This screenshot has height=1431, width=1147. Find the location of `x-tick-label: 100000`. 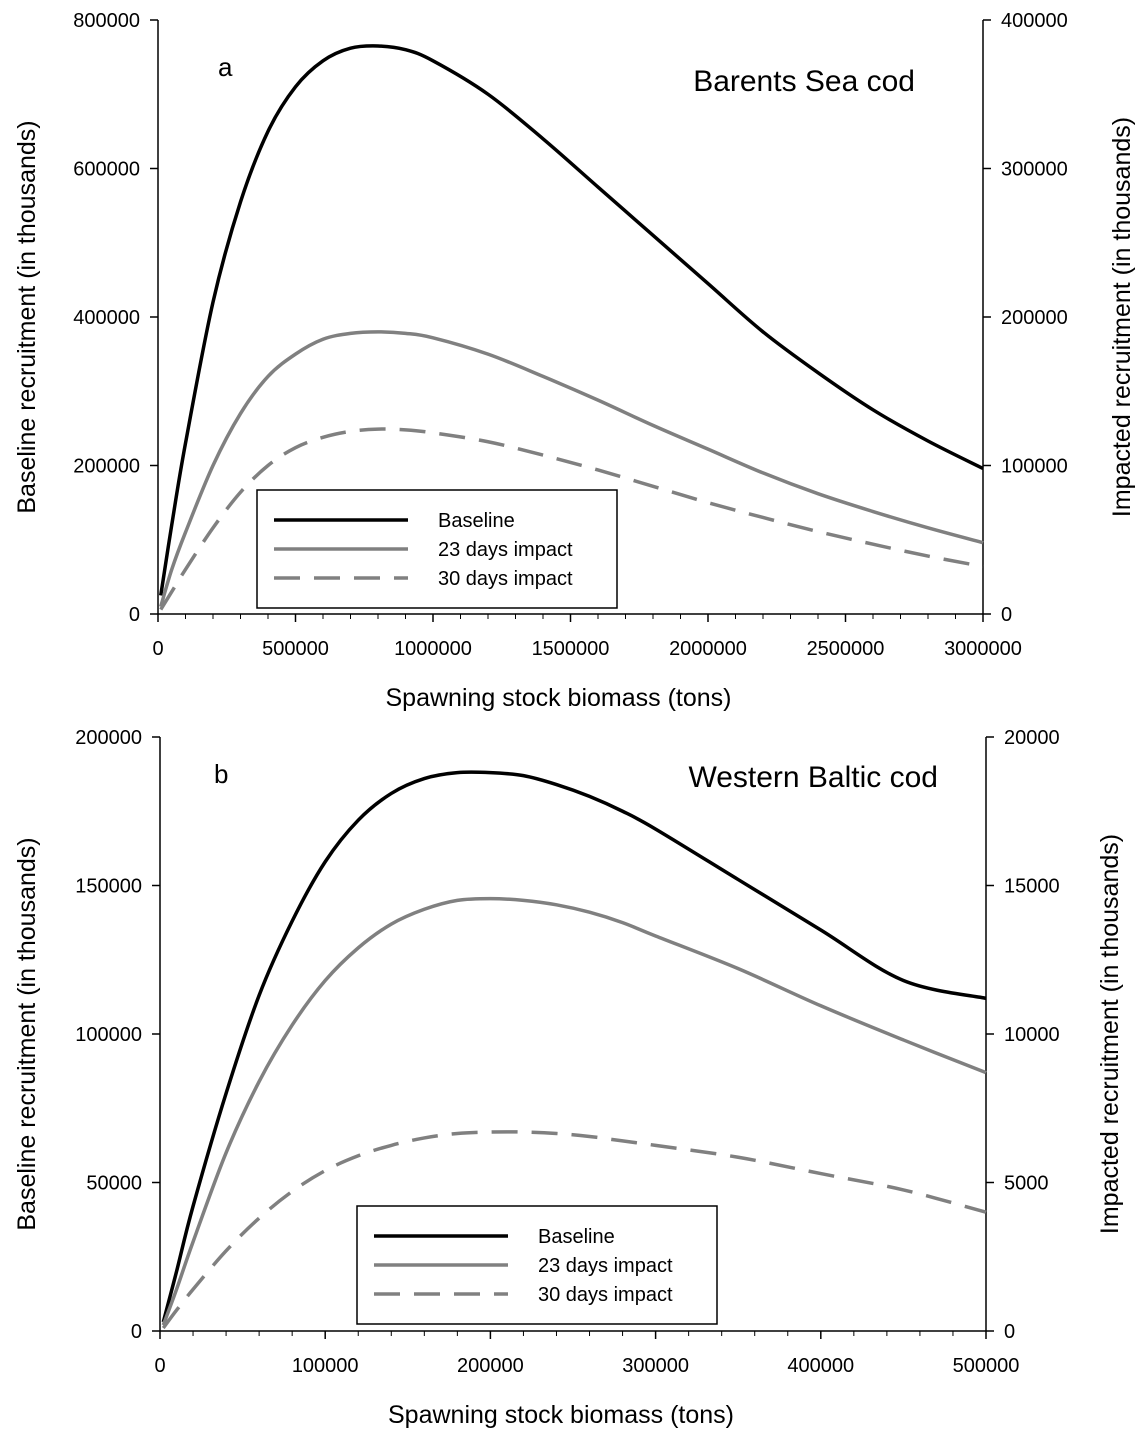

x-tick-label: 100000 is located at coordinates (325, 1366).